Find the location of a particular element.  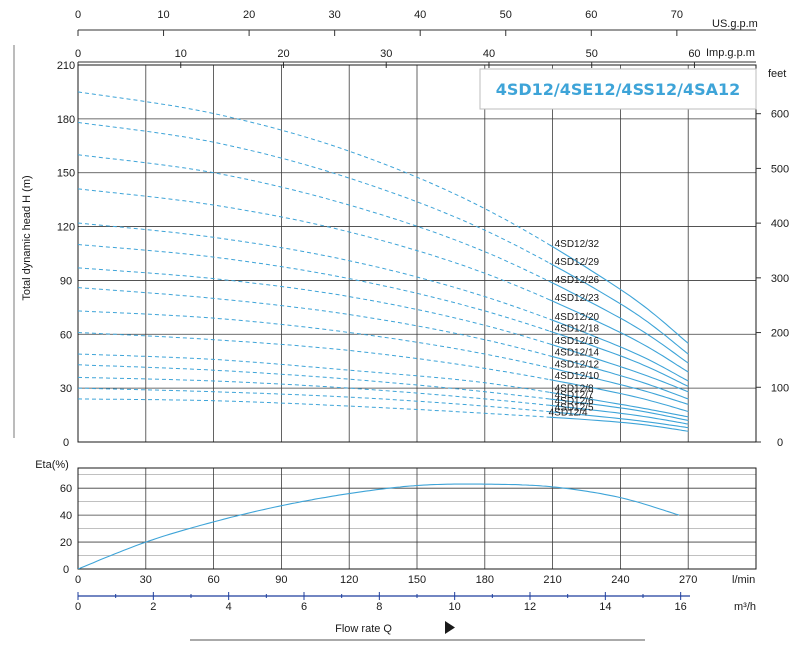

imp-gpm-unit-label: Imp.g.p.m is located at coordinates (730, 53).